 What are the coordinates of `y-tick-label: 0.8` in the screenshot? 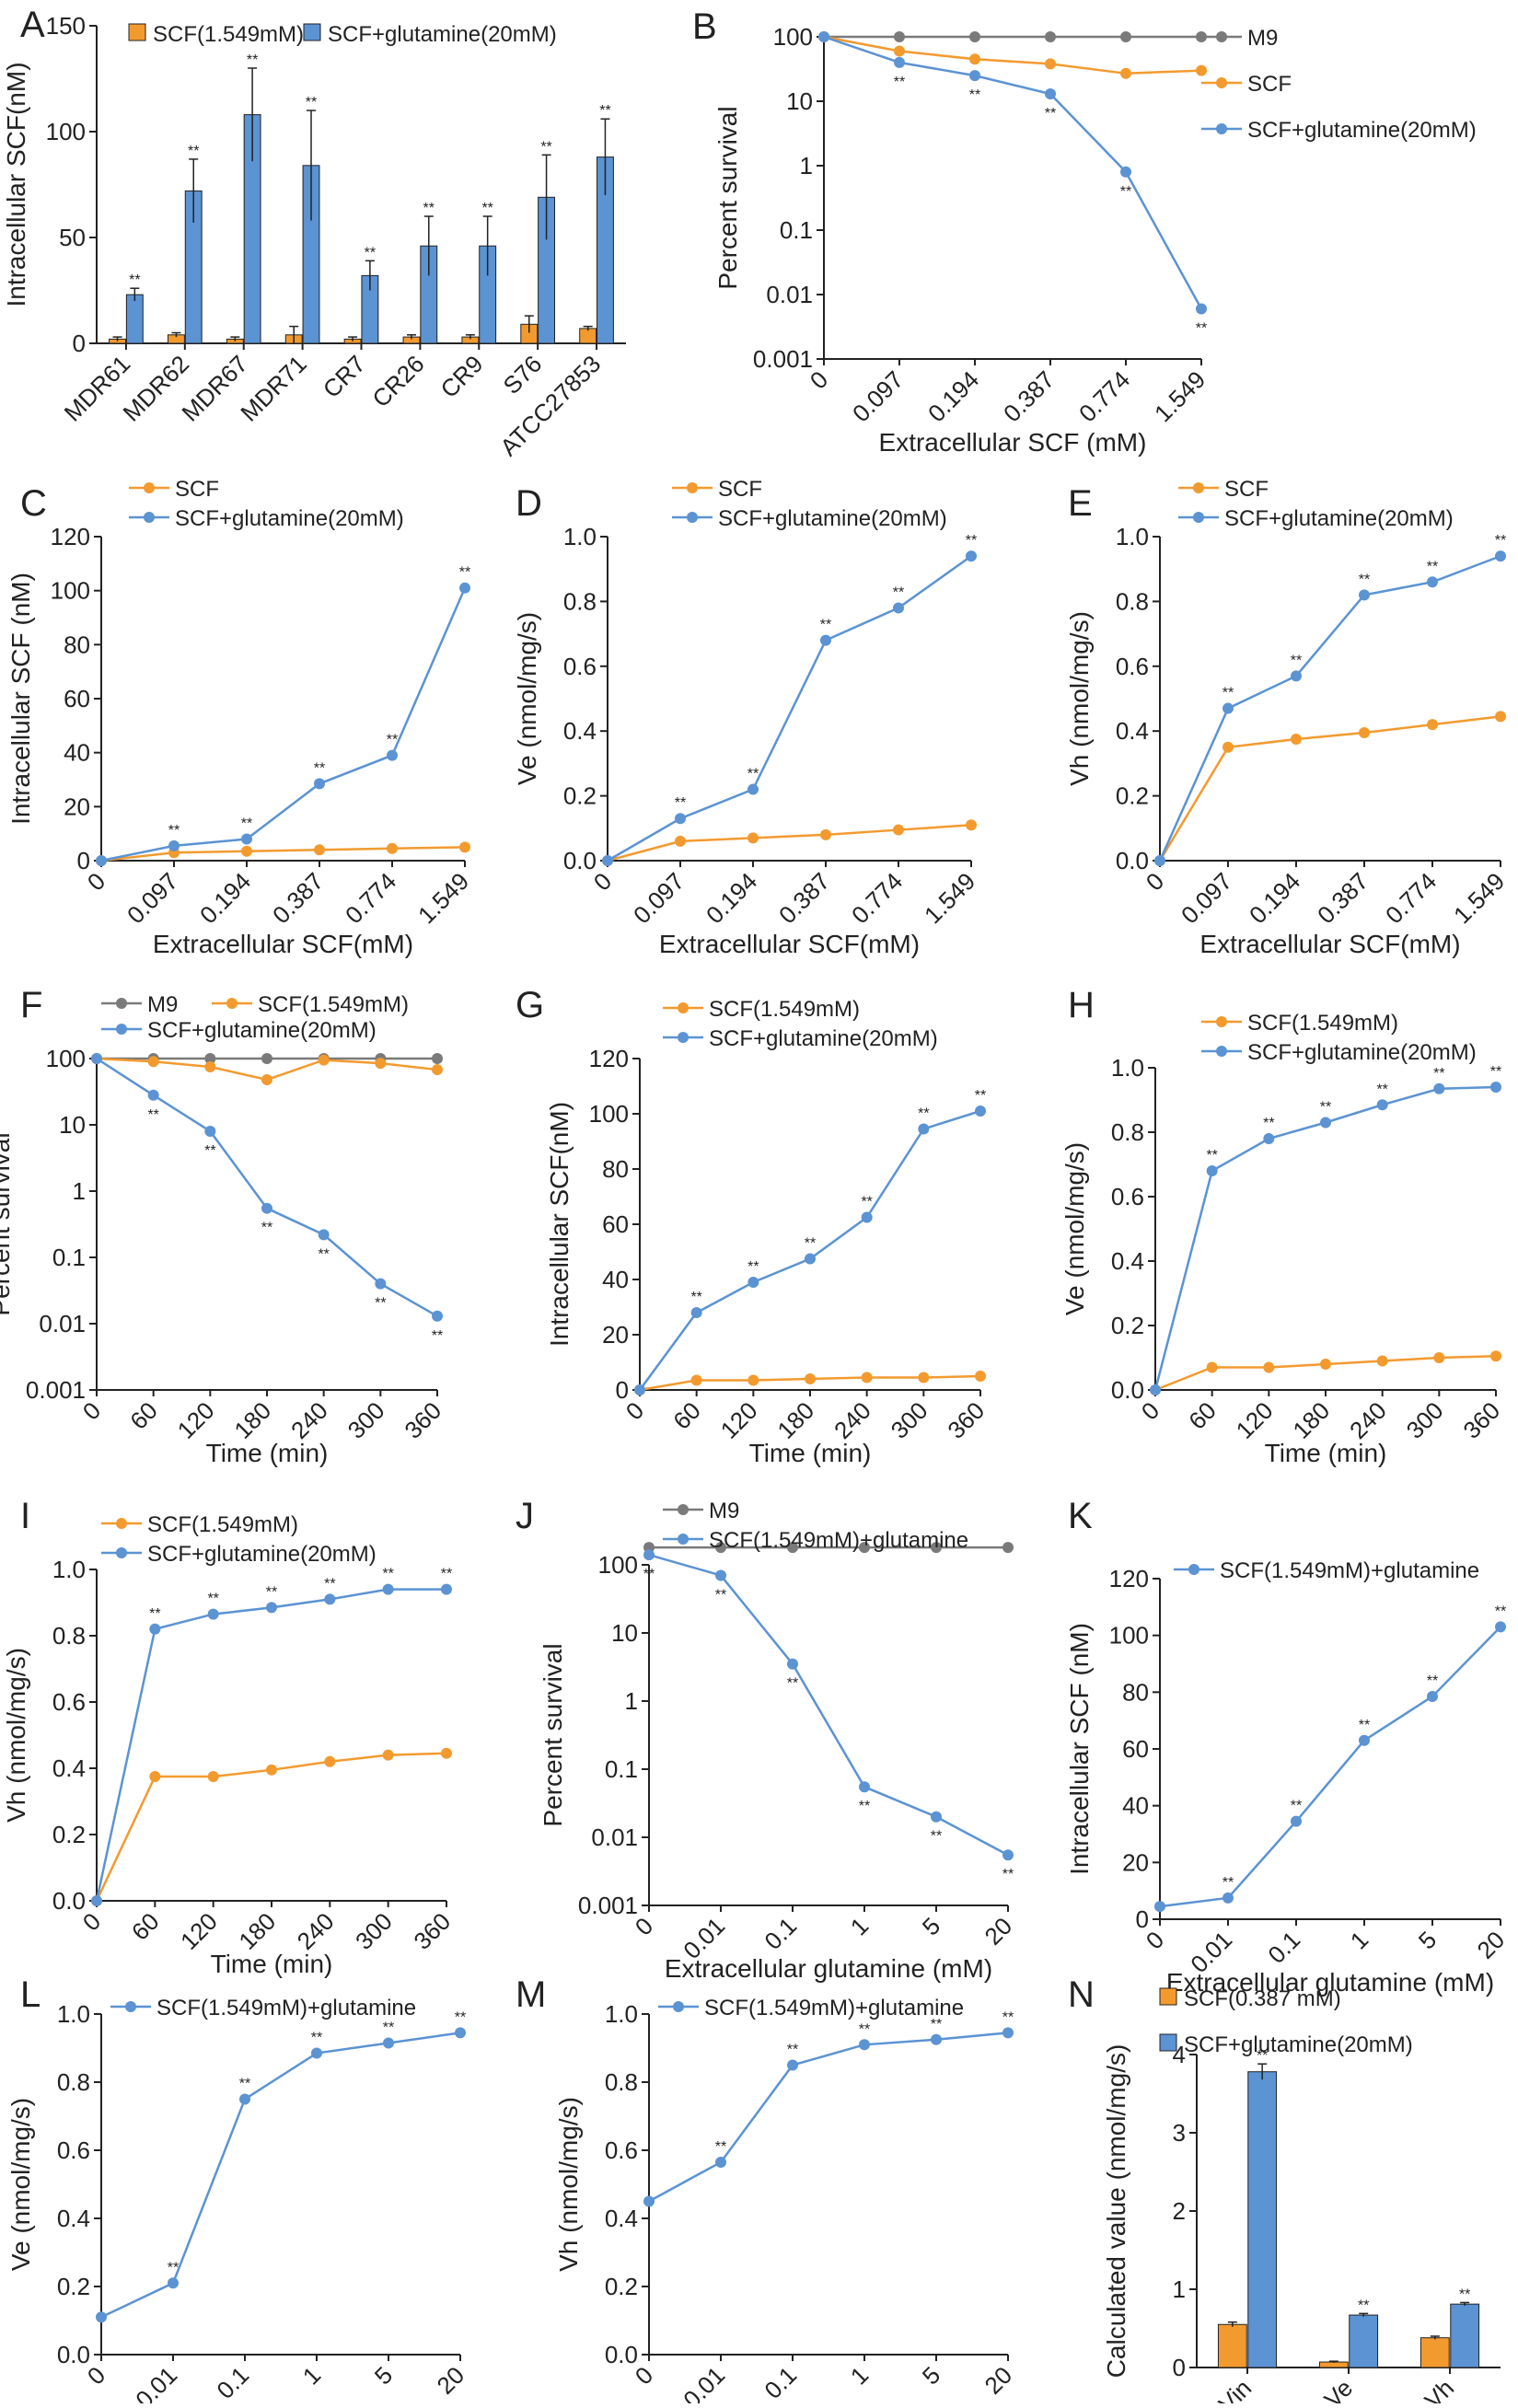 It's located at (621, 2082).